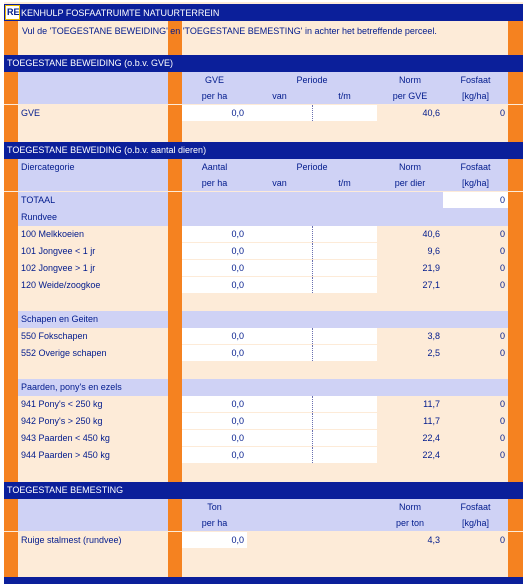 This screenshot has height=586, width=527. What do you see at coordinates (48, 167) in the screenshot?
I see `col-header-category: Diercategorie` at bounding box center [48, 167].